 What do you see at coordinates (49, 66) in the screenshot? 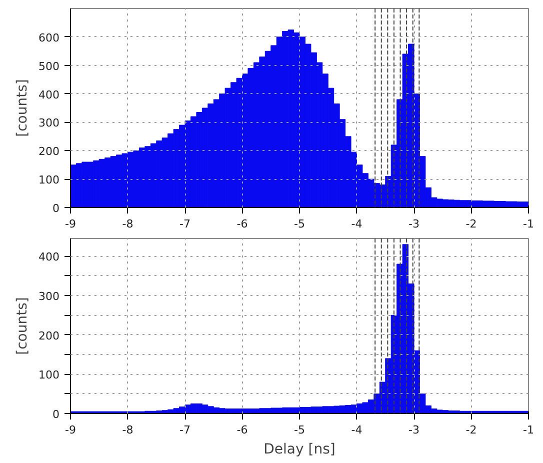
I see `y-tick-label: 500` at bounding box center [49, 66].